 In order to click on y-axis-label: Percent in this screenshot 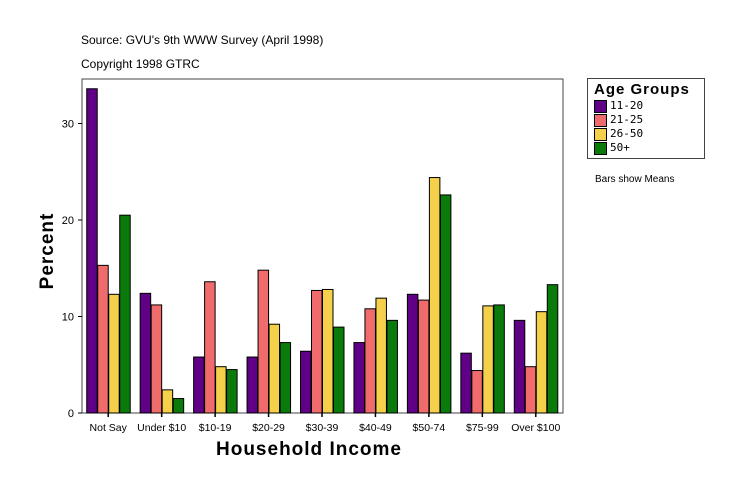, I will do `click(47, 251)`.